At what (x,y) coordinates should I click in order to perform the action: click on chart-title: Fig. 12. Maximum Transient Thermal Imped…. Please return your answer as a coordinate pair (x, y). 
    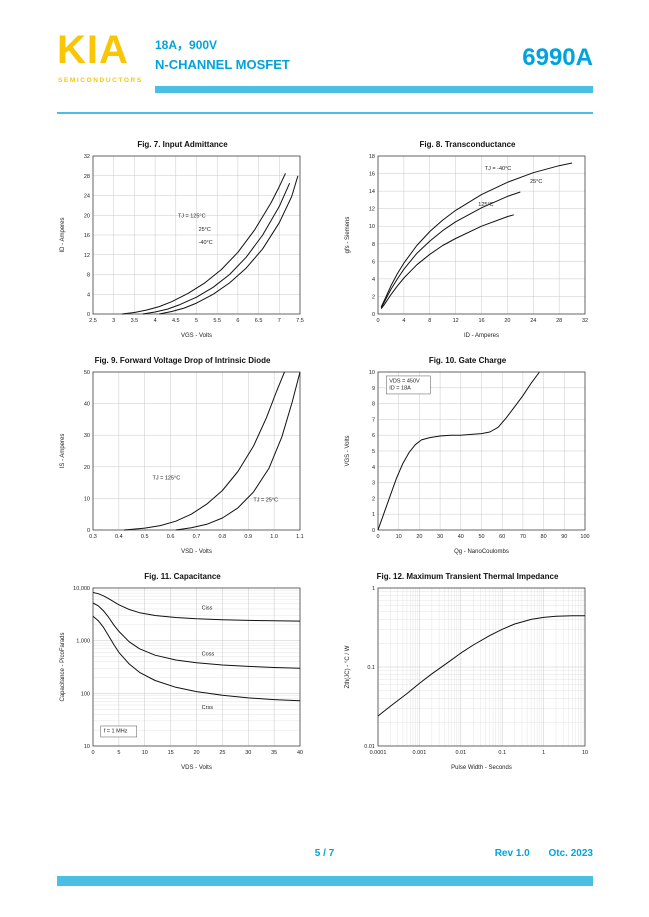
    Looking at the image, I should click on (467, 576).